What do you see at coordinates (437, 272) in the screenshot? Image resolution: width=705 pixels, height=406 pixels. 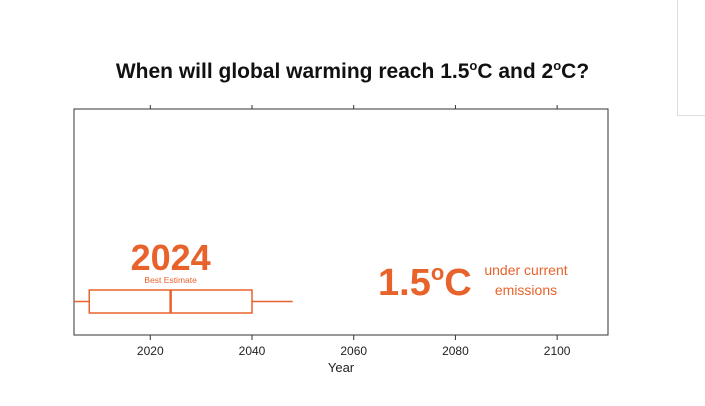 I see `threshold-degree: o` at bounding box center [437, 272].